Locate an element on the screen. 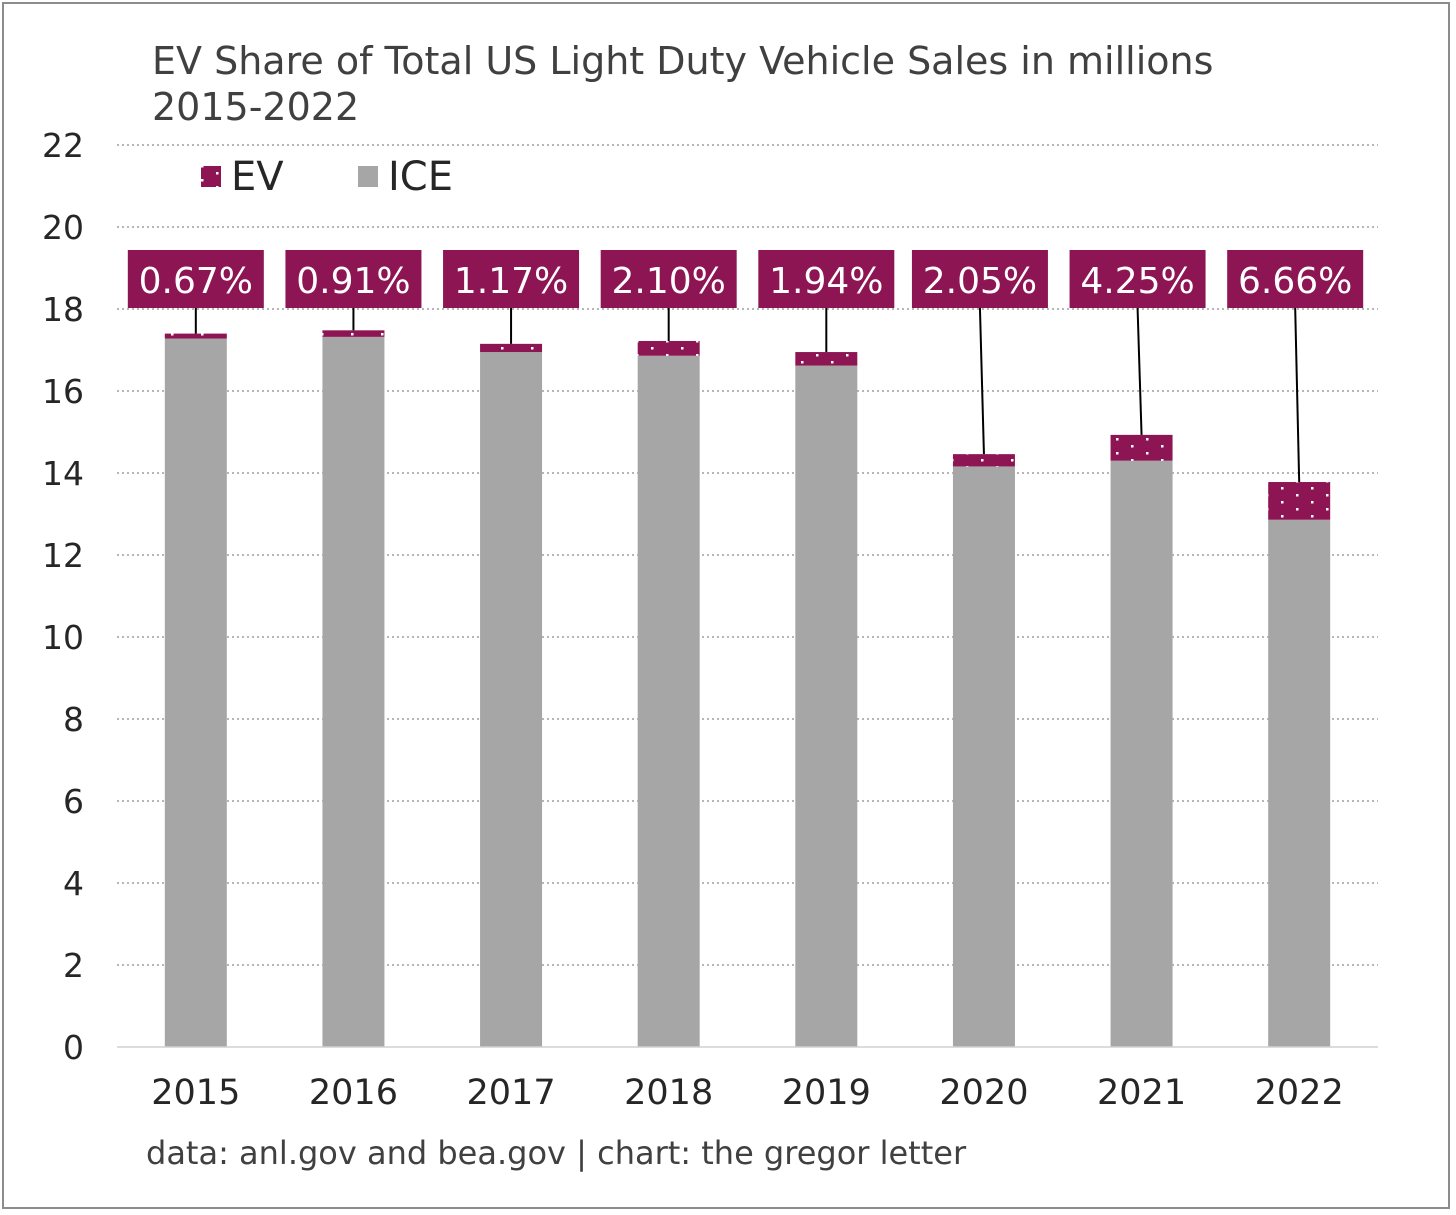  bar-ev-2015 is located at coordinates (195, 336).